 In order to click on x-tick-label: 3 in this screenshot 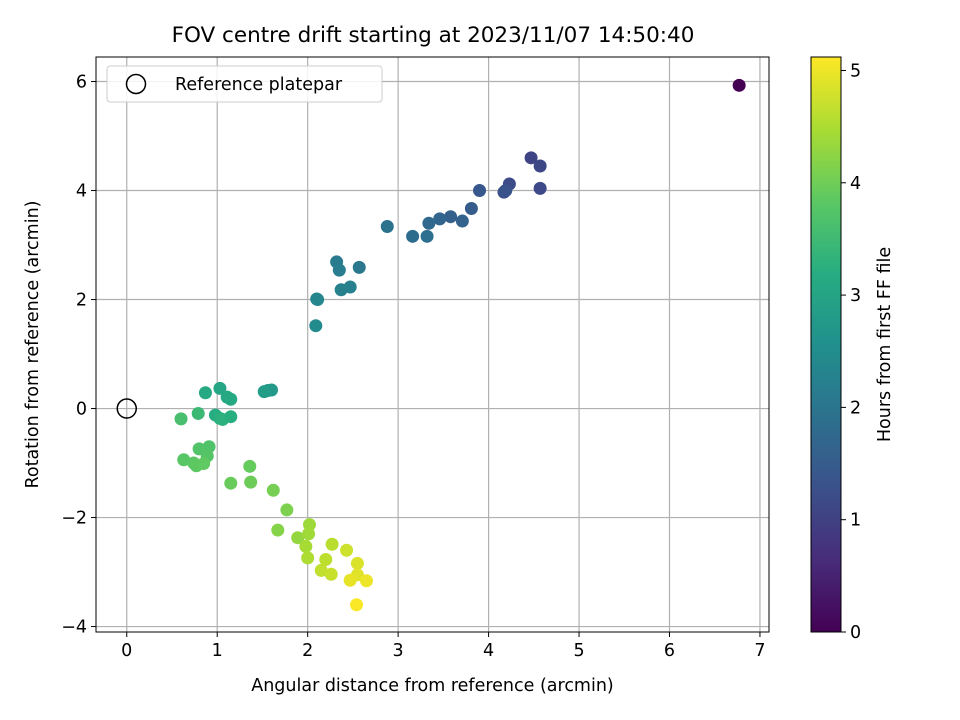, I will do `click(398, 651)`.